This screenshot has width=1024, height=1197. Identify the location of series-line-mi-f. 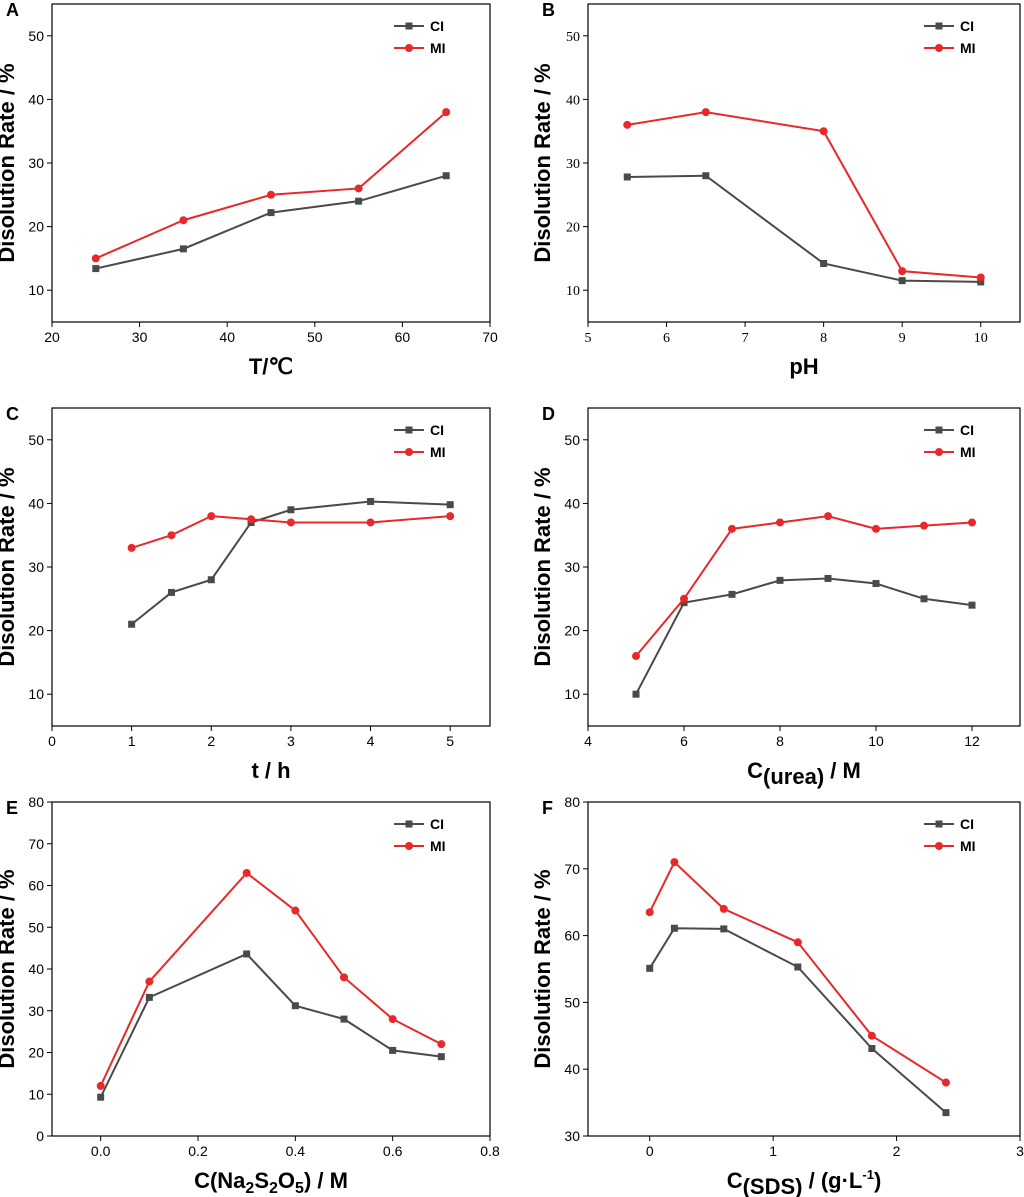
(797, 972).